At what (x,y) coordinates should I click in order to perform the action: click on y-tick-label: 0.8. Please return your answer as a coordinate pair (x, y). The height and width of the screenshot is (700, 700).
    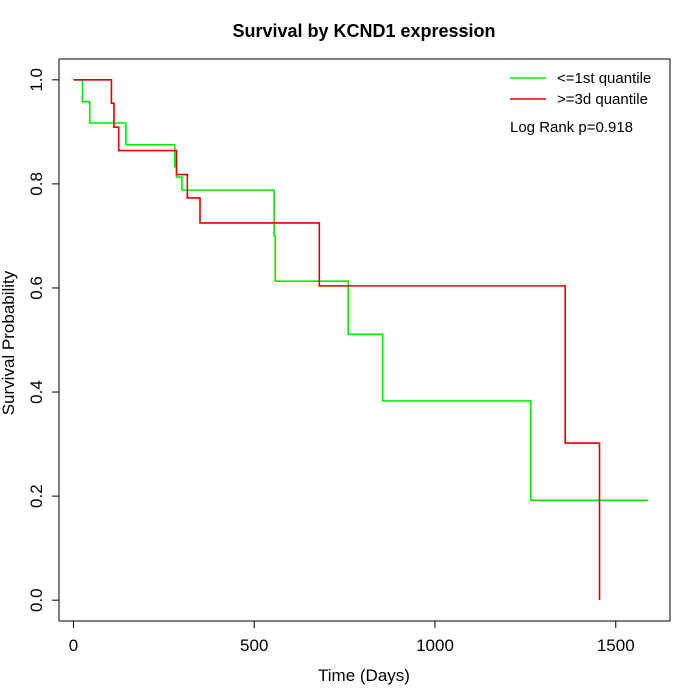
    Looking at the image, I should click on (36, 184).